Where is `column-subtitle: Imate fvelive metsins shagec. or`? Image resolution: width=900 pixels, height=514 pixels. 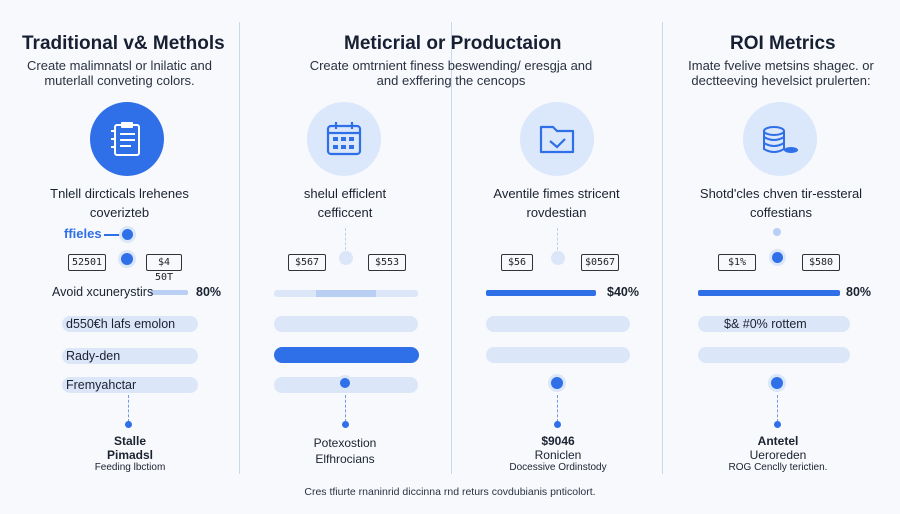 column-subtitle: Imate fvelive metsins shagec. or is located at coordinates (781, 65).